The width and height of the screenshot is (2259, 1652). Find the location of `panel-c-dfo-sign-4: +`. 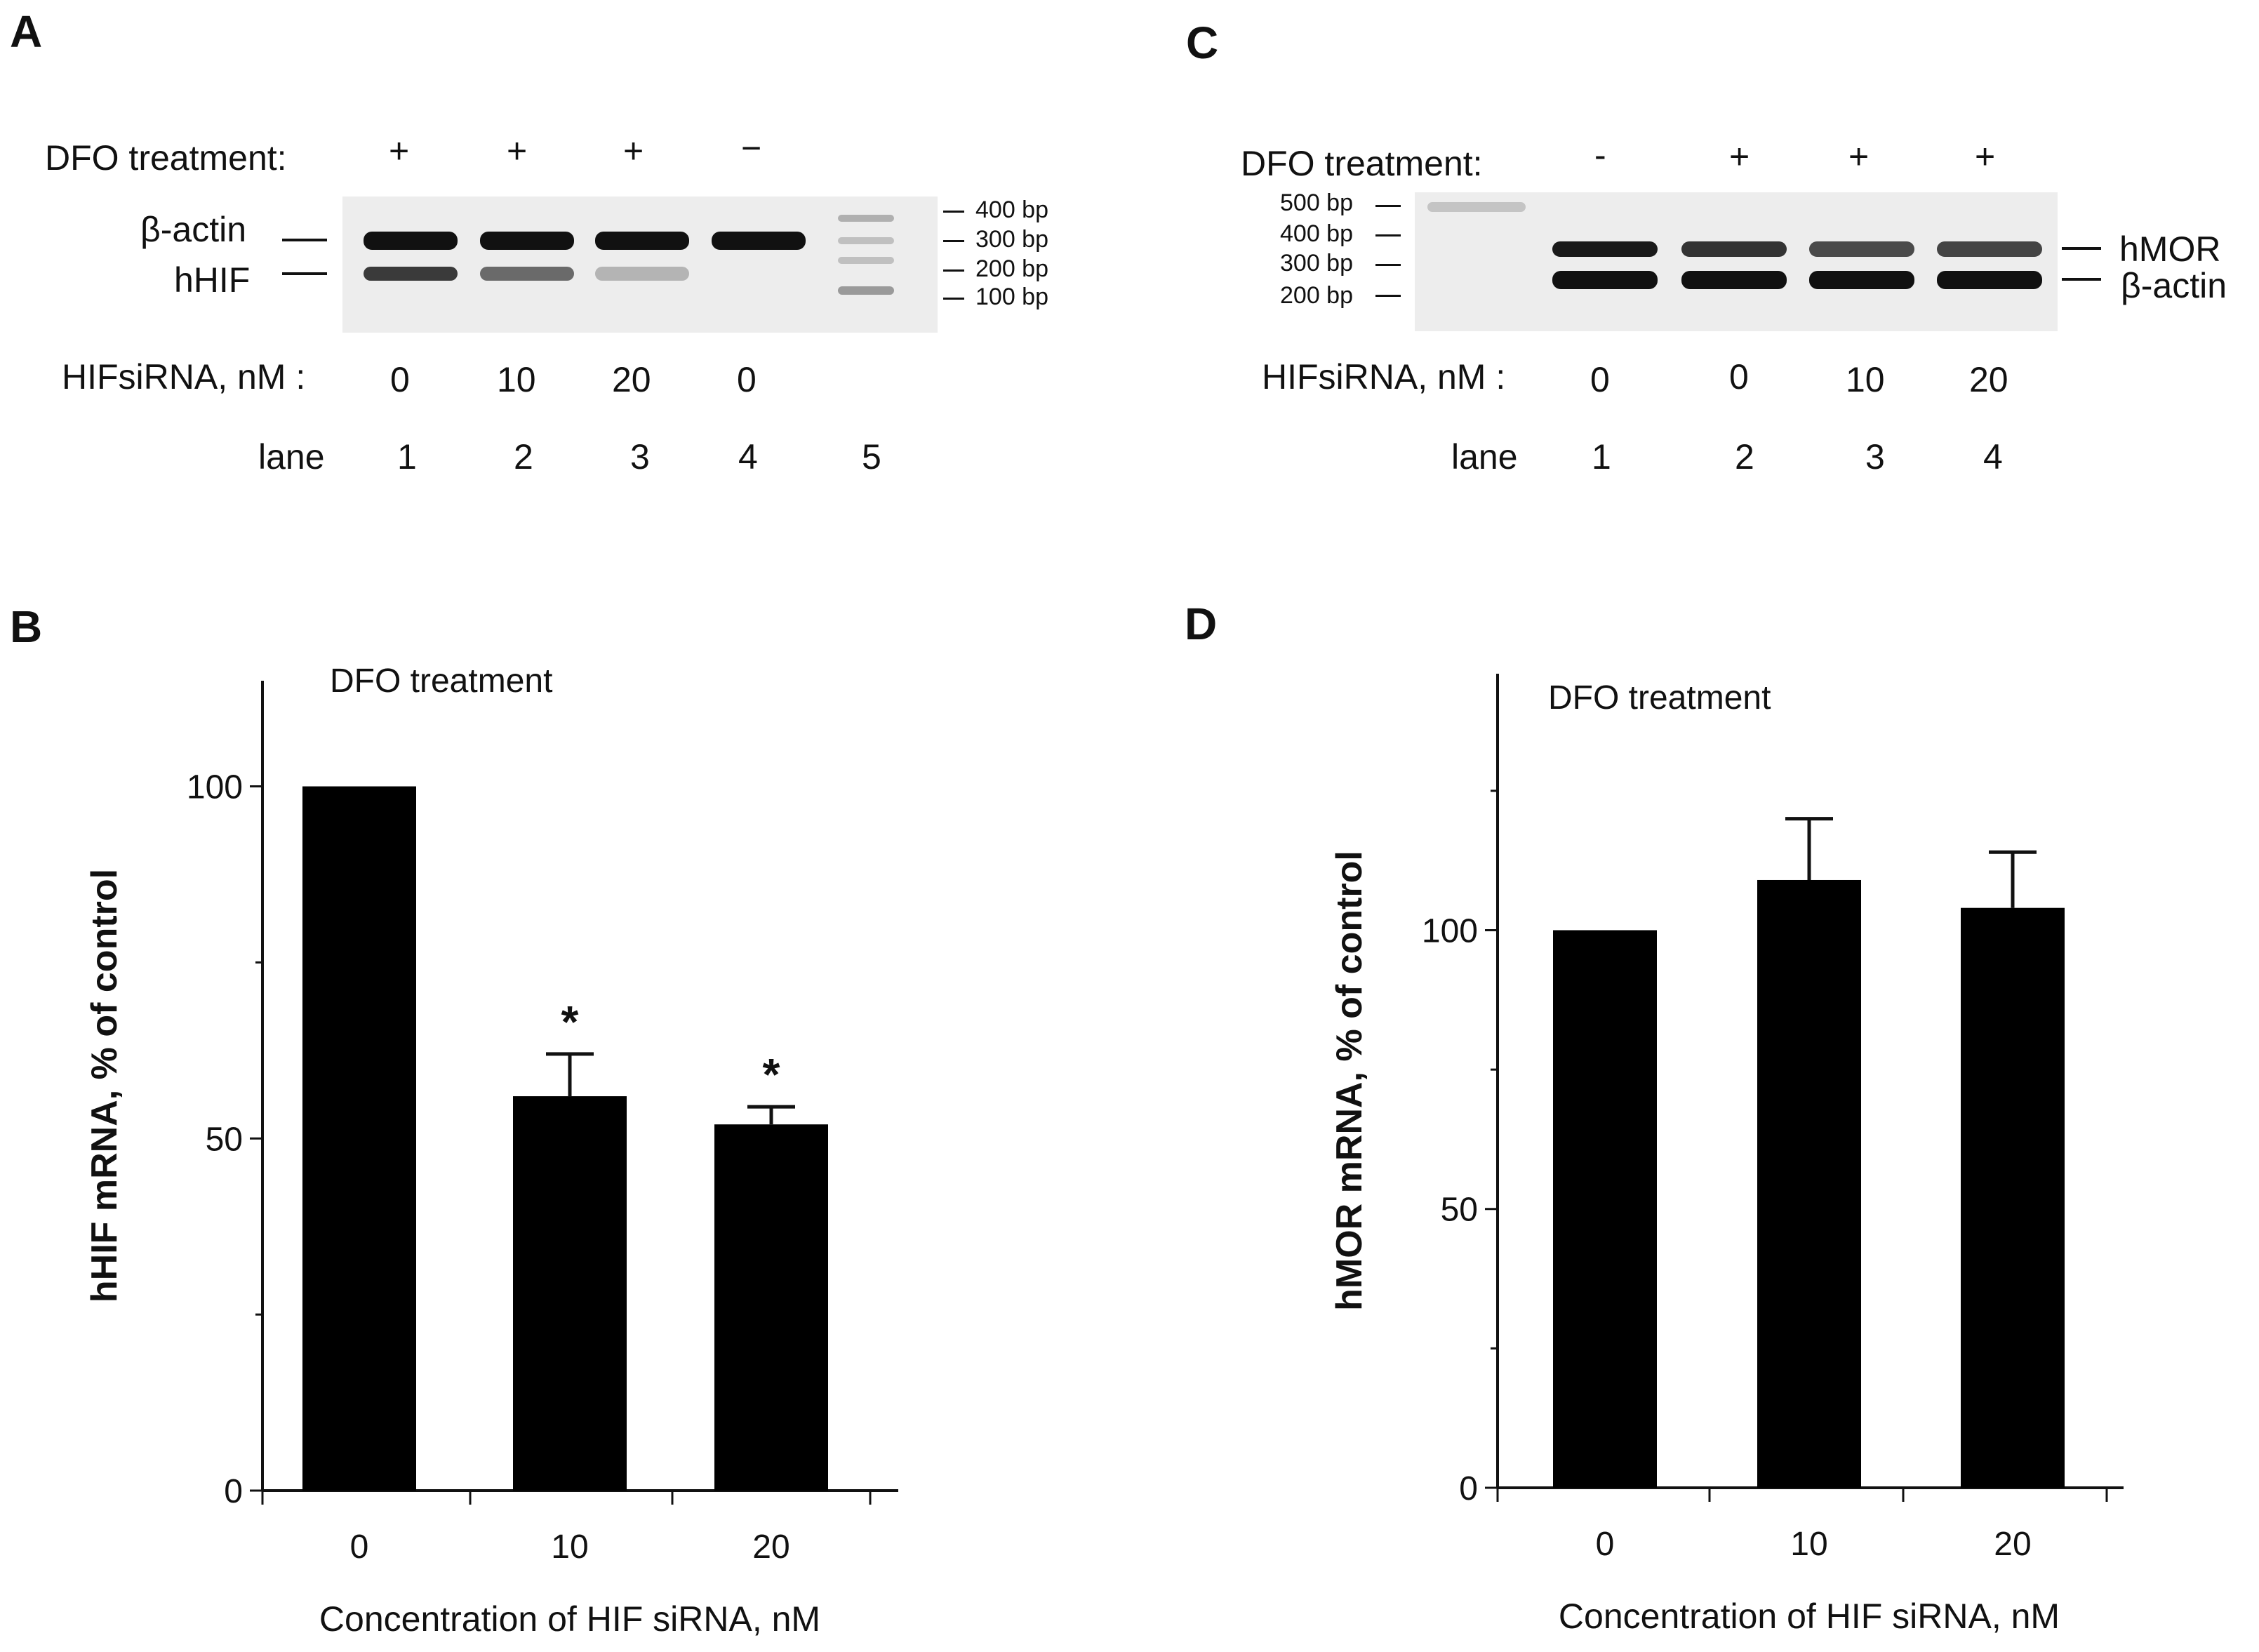

panel-c-dfo-sign-4: + is located at coordinates (1985, 157).